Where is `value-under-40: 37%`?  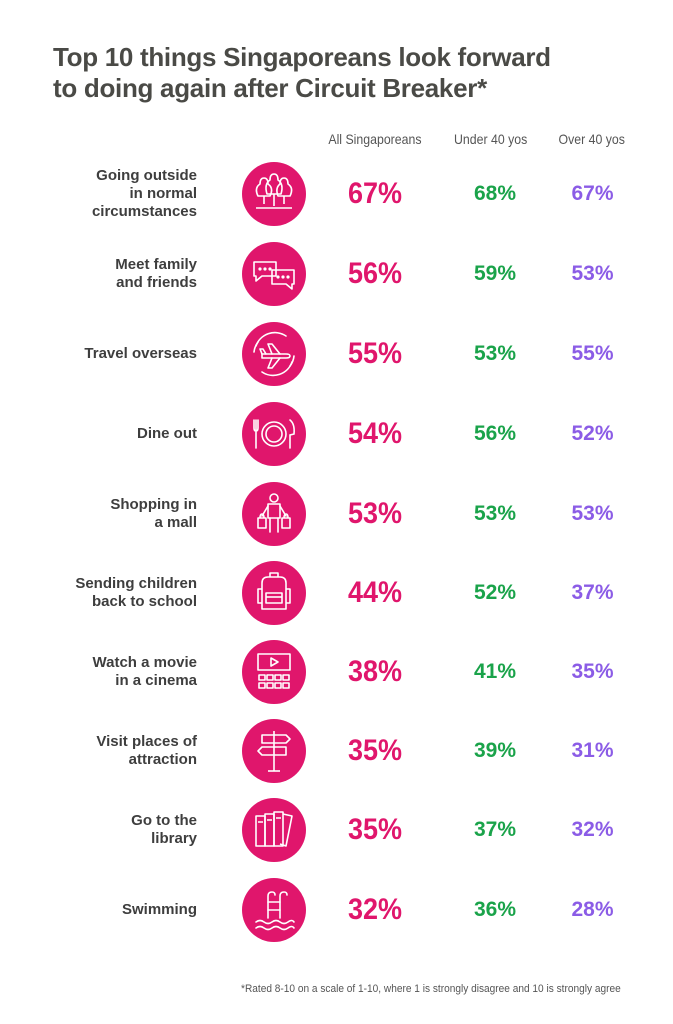 value-under-40: 37% is located at coordinates (495, 829).